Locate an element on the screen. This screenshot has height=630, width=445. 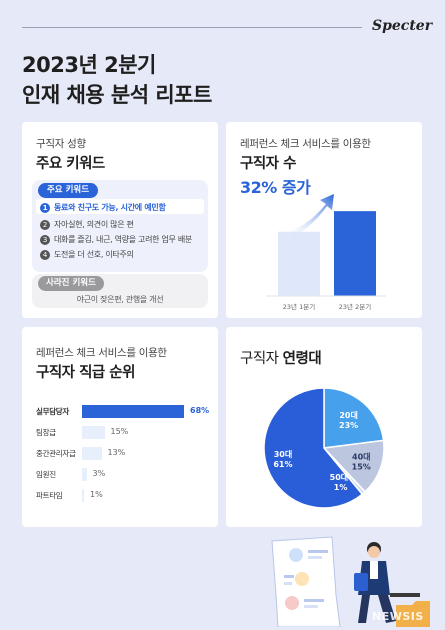
growth-tick-label: 23년 2분기 is located at coordinates (355, 306).